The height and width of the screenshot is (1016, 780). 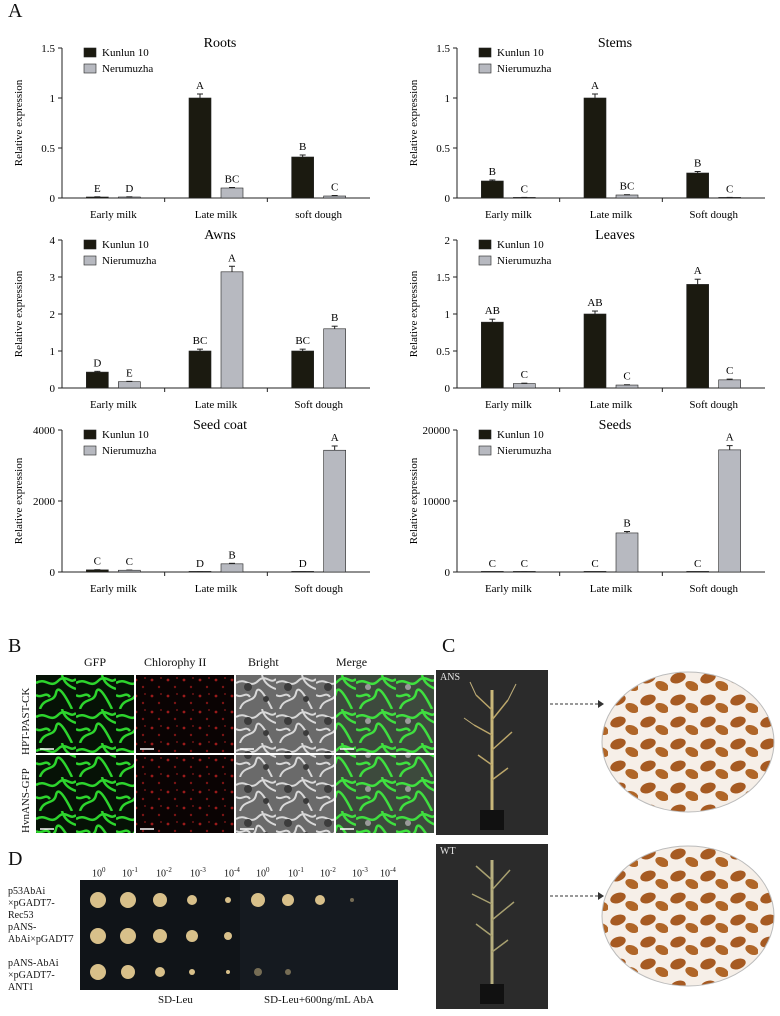 I want to click on ans-label: ANS, so click(x=450, y=677).